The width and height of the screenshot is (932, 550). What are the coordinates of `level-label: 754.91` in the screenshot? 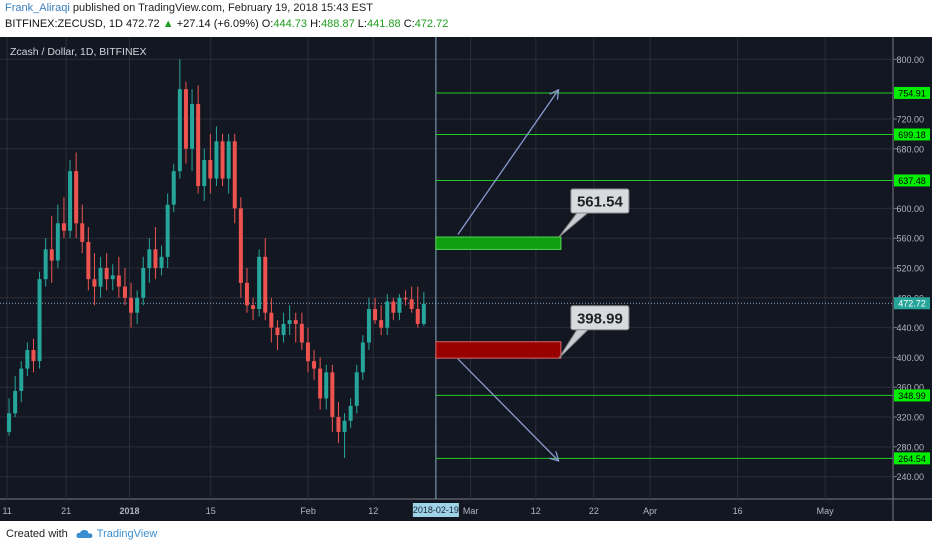 It's located at (912, 93).